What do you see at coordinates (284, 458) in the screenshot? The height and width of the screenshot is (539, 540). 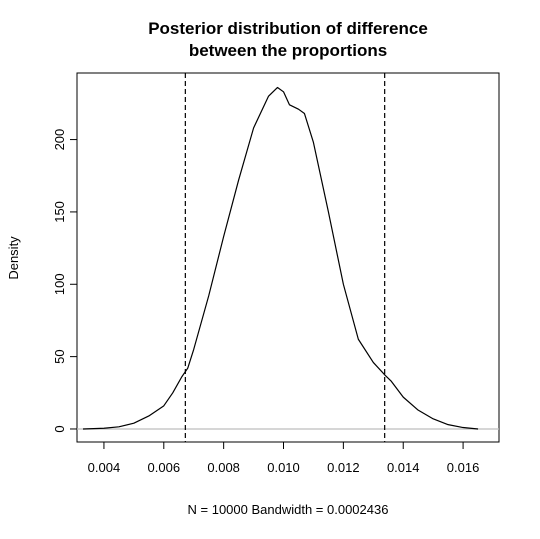 I see `x-axis: 0.004 0.006 0.008 0.010 0.012 0.014 0.016` at bounding box center [284, 458].